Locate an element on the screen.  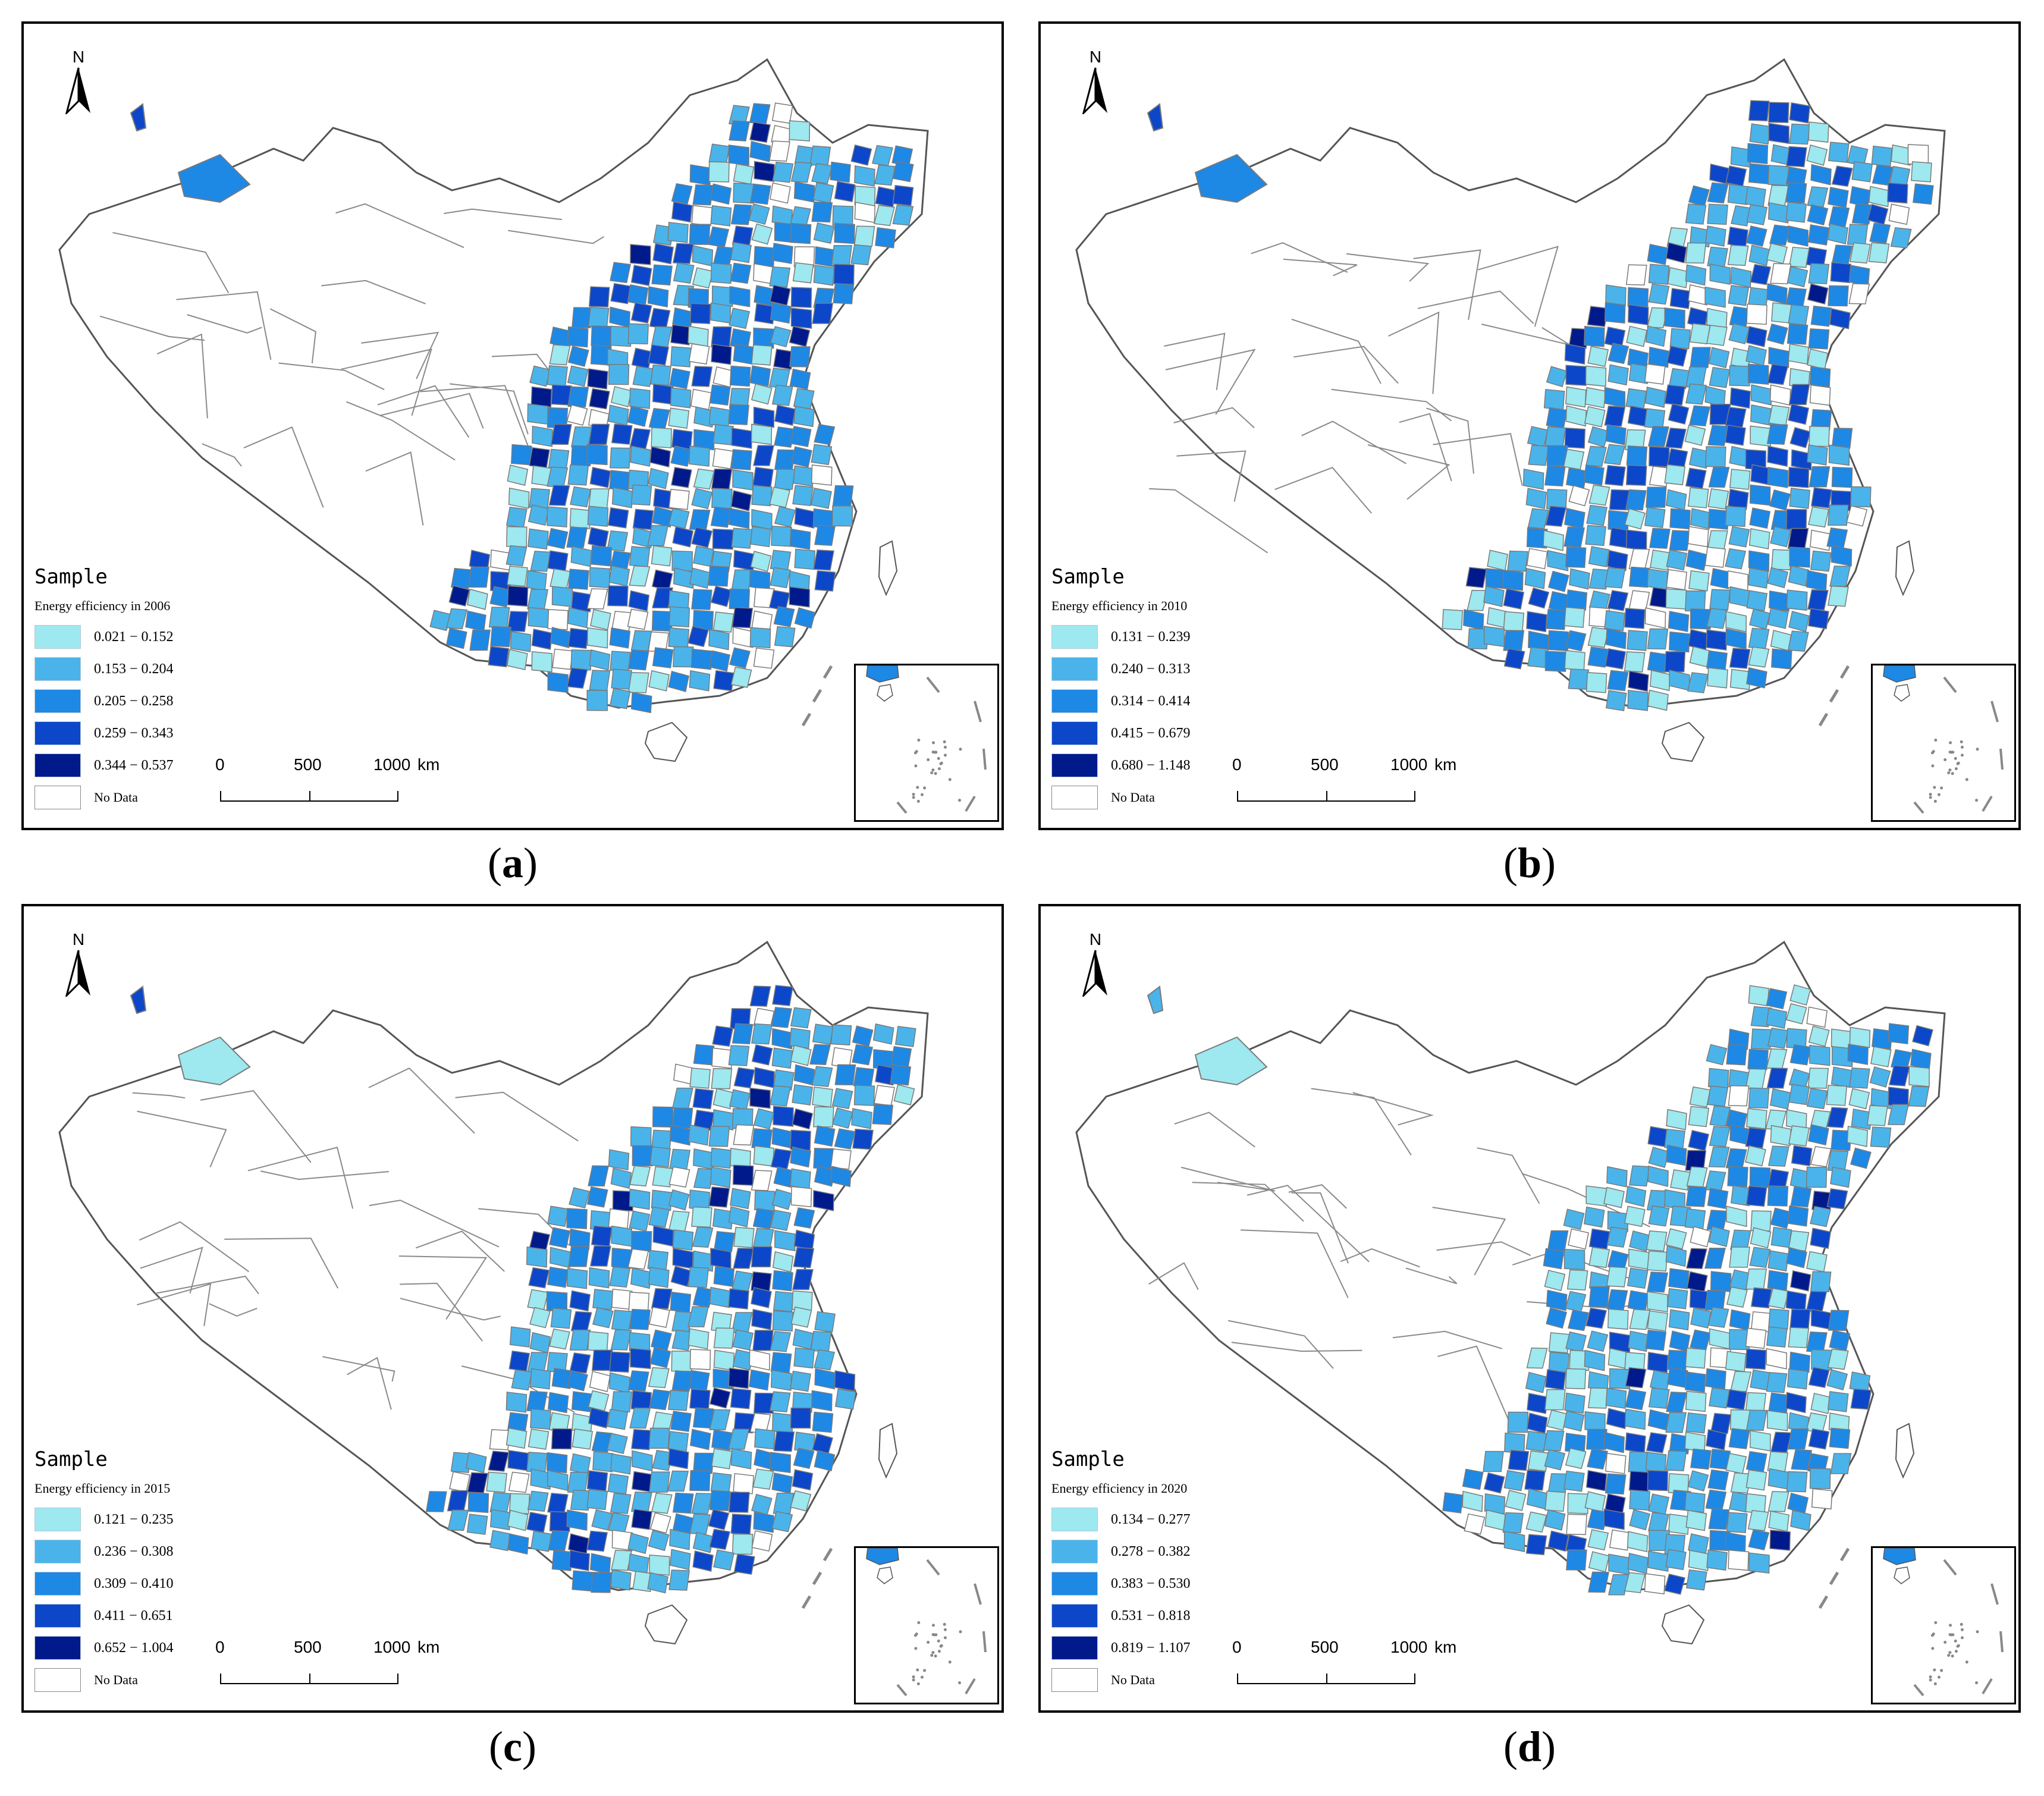
legend-class-label: 0.134 − 0.277 is located at coordinates (1151, 1519).